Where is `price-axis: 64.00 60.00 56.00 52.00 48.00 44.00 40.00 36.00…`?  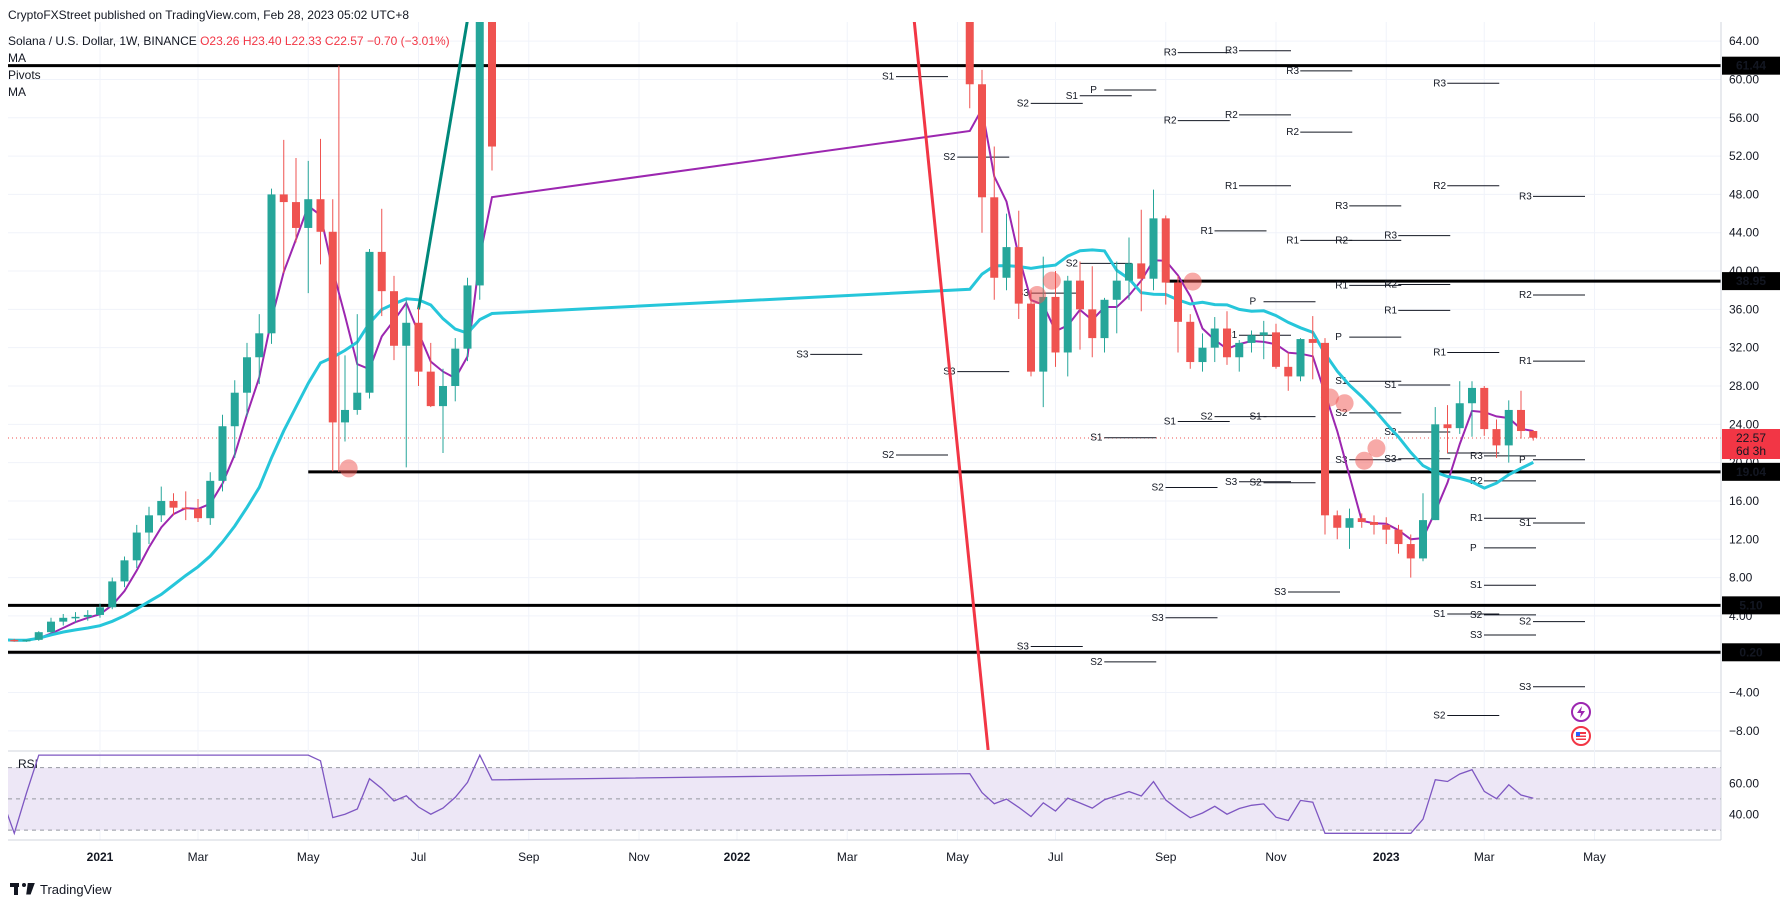
price-axis: 64.00 60.00 56.00 52.00 48.00 44.00 40.00 36.00… is located at coordinates (1750, 431).